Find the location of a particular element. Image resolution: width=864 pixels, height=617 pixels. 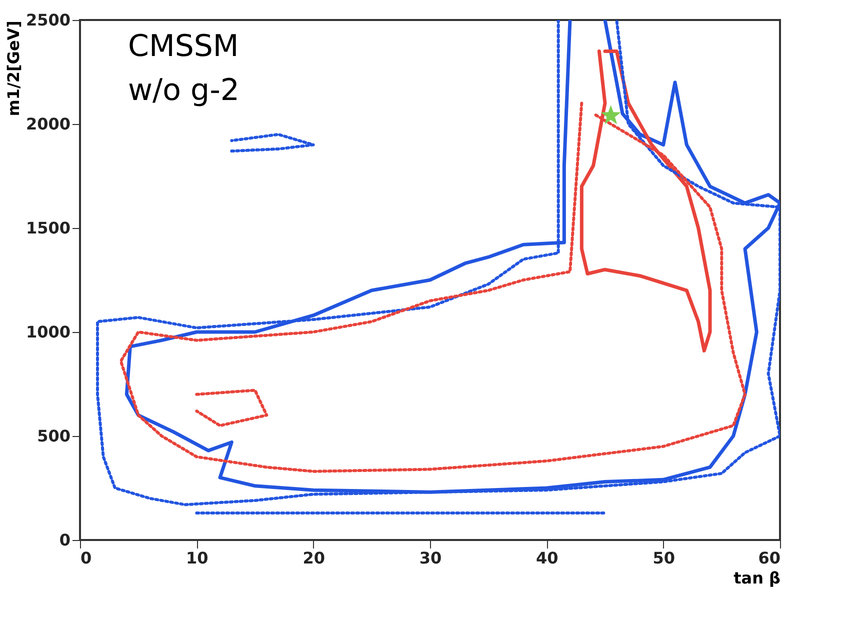

y-axis-title: m1/2[GeV] is located at coordinates (13, 68).